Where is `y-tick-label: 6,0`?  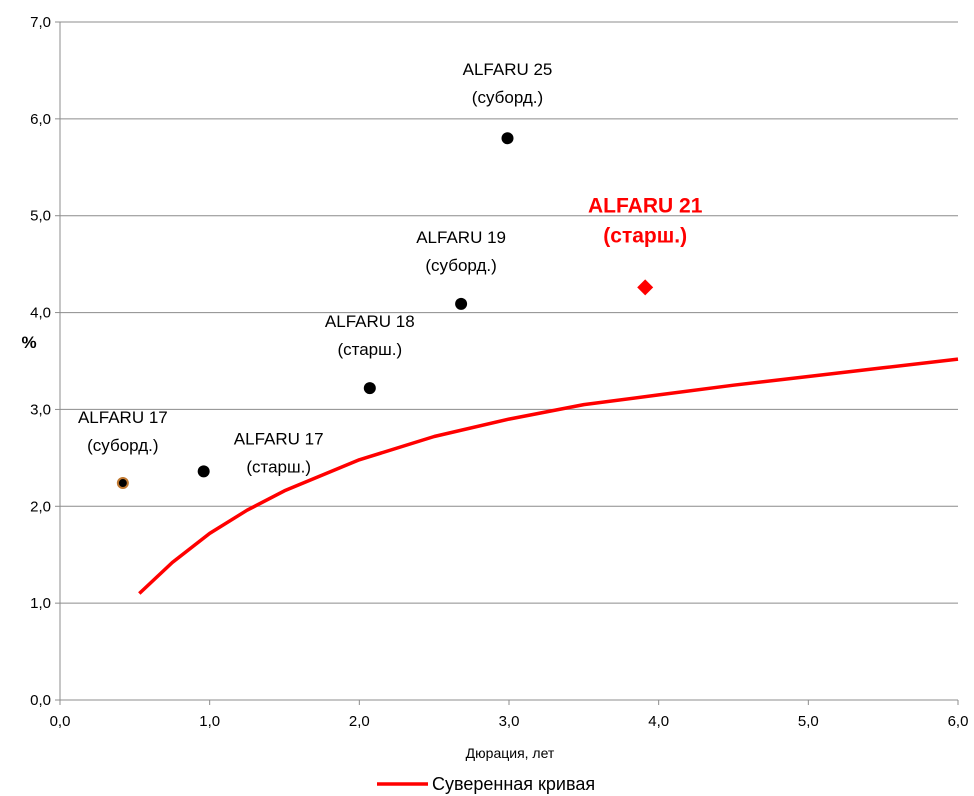
y-tick-label: 6,0 is located at coordinates (40, 119).